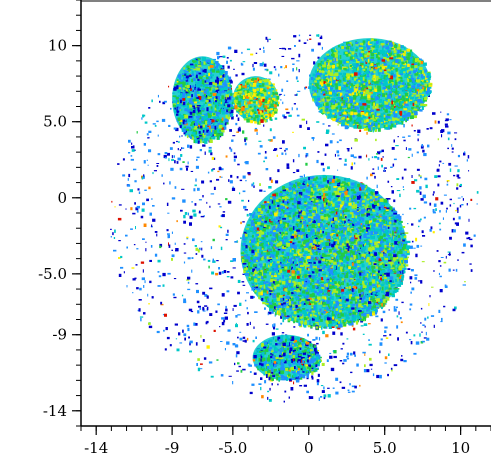  I want to click on heart-region-cell-1959, so click(313, 280).